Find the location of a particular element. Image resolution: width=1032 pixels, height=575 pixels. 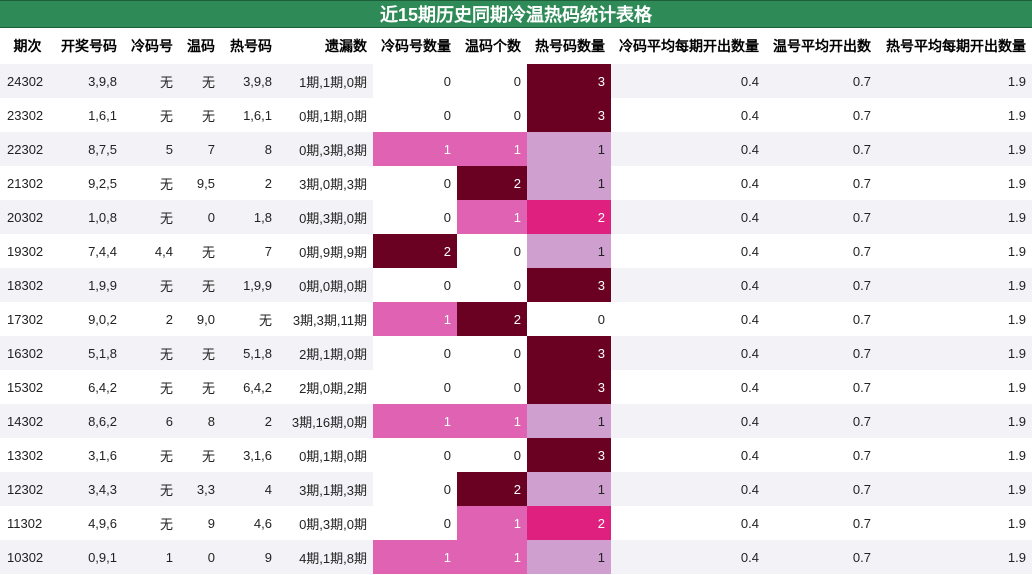

column-header: 开奖号码 is located at coordinates (88, 46).